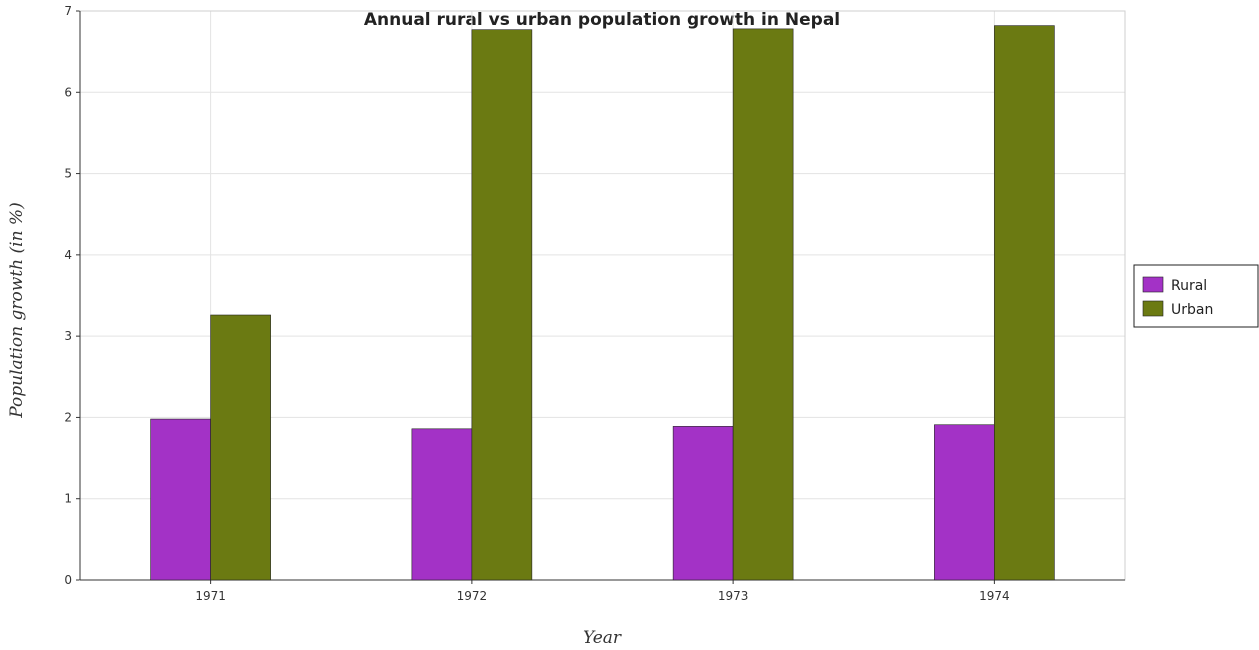 The height and width of the screenshot is (650, 1259). What do you see at coordinates (602, 638) in the screenshot?
I see `x-axis-label: Year` at bounding box center [602, 638].